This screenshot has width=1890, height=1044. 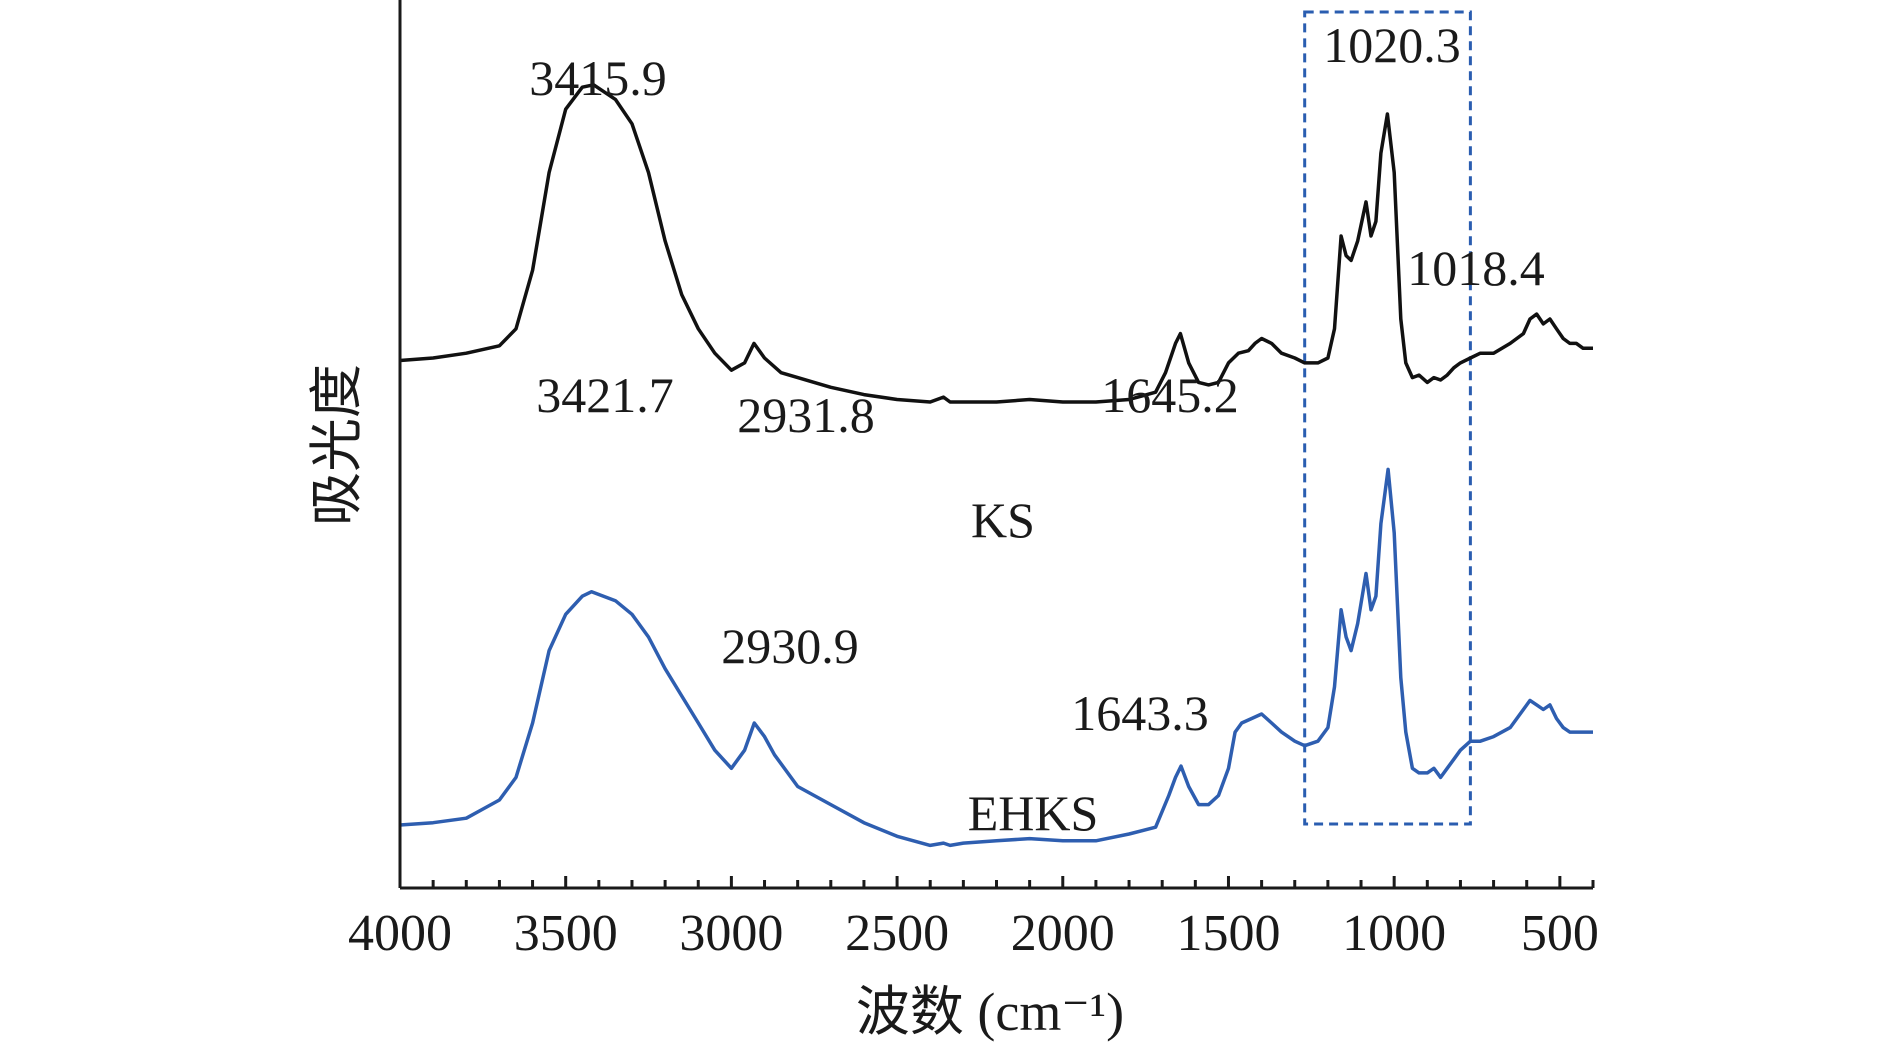 What do you see at coordinates (400, 933) in the screenshot?
I see `x-tick-label: 4000` at bounding box center [400, 933].